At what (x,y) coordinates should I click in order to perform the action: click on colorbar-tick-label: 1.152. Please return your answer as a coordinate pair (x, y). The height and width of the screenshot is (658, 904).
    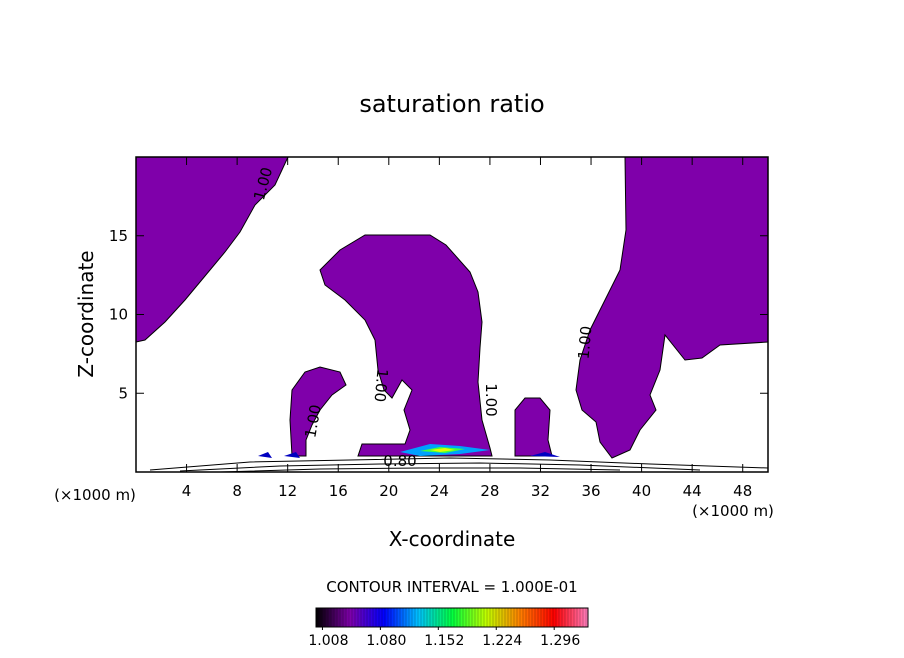
    Looking at the image, I should click on (444, 641).